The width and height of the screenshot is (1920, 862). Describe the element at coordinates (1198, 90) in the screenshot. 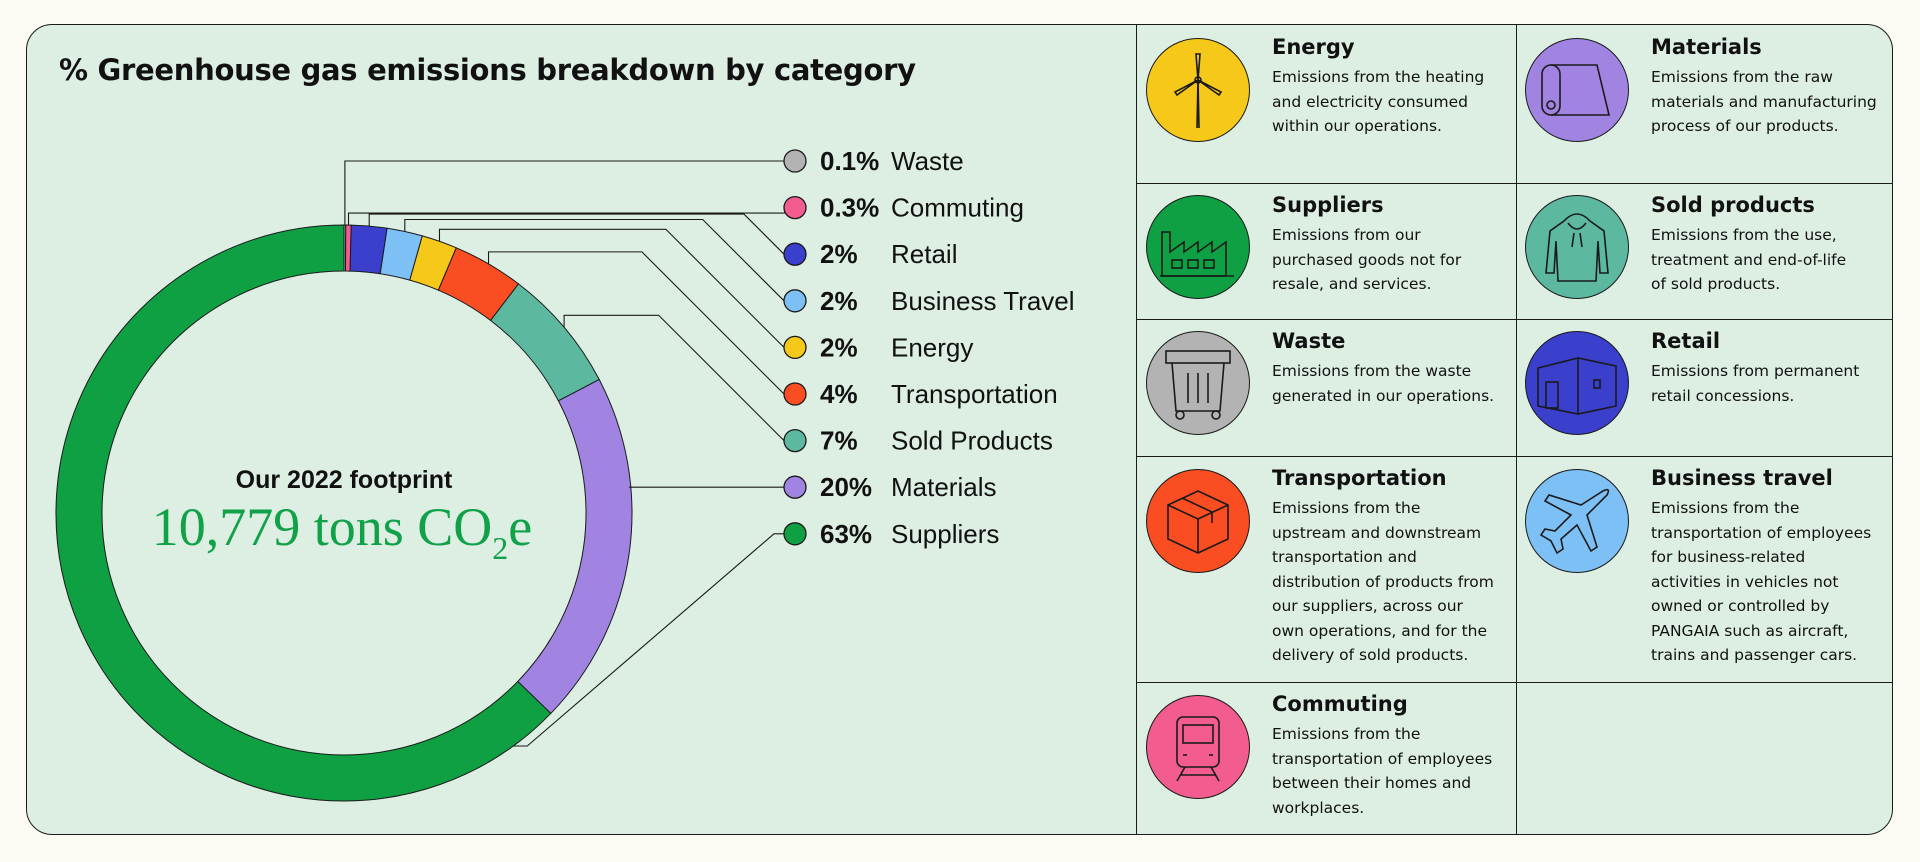

I see `wind-turbine-icon` at that location.